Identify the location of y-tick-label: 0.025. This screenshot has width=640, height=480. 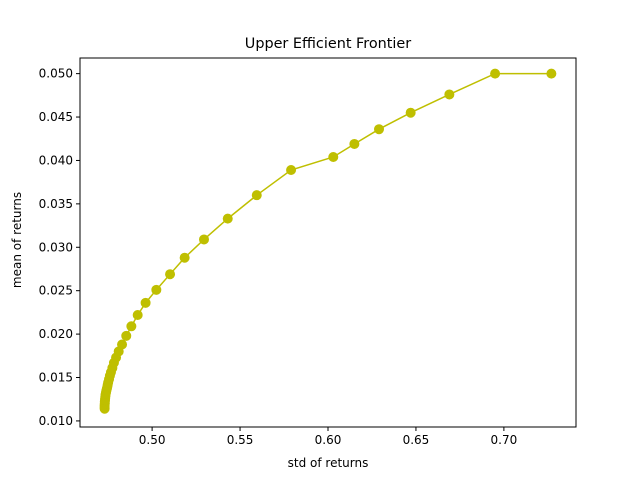
(56, 291).